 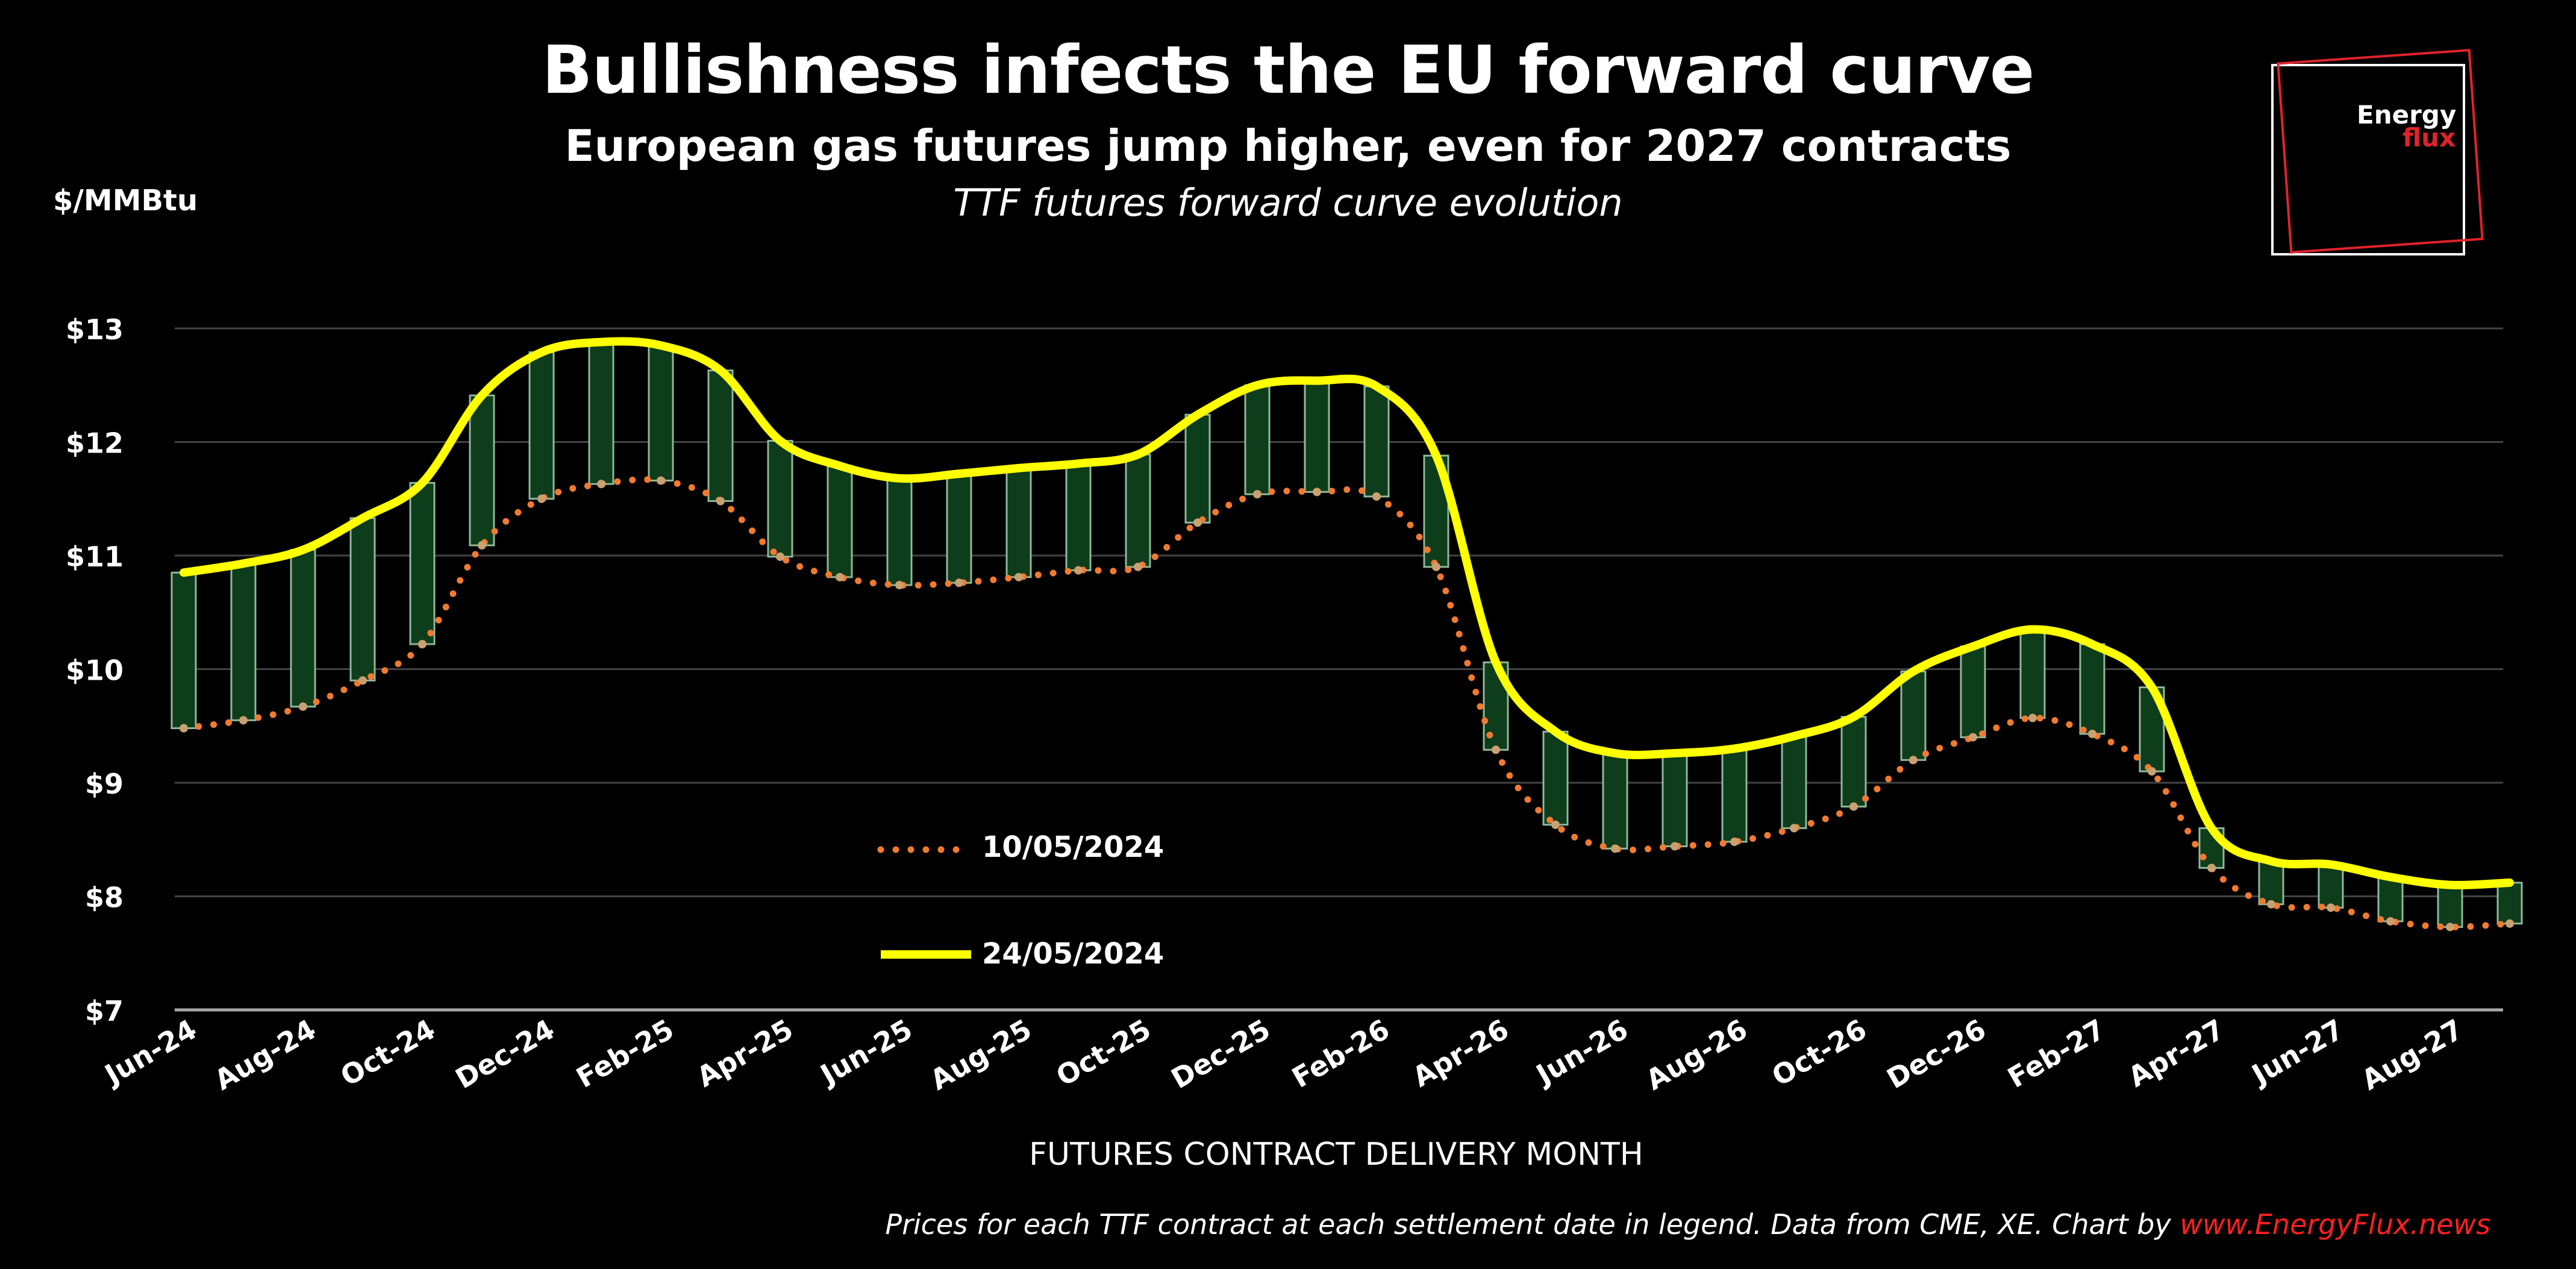 I want to click on y-tick-label: $12, so click(x=95, y=443).